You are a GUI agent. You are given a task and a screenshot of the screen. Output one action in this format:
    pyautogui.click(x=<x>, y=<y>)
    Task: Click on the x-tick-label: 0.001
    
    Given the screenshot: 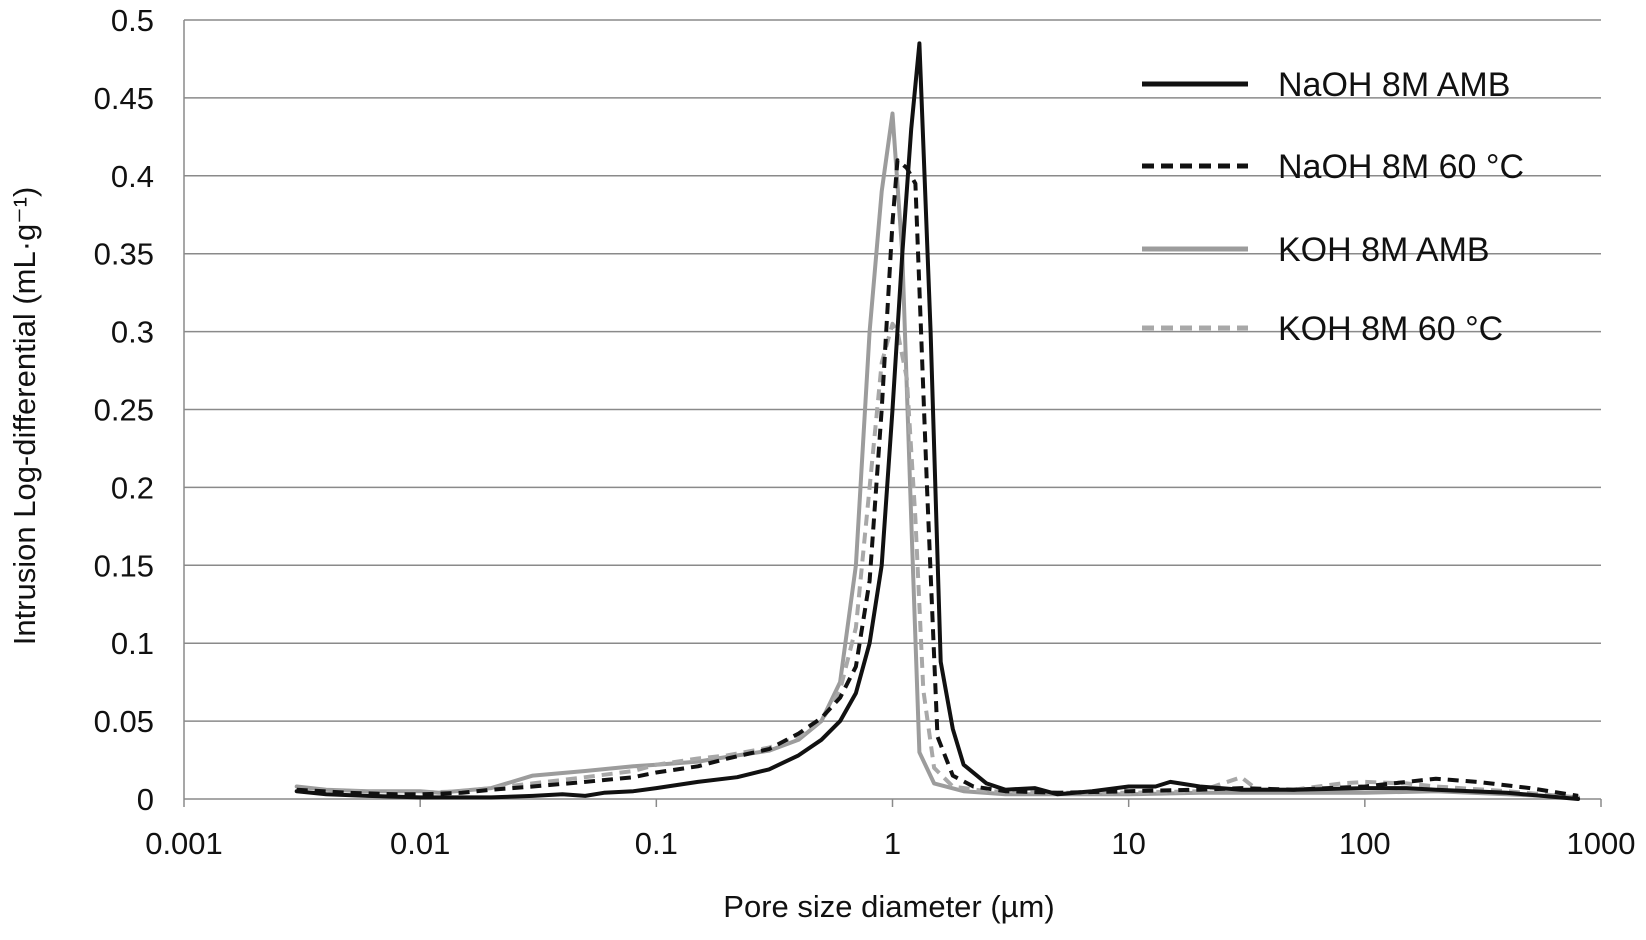 What is the action you would take?
    pyautogui.click(x=184, y=843)
    